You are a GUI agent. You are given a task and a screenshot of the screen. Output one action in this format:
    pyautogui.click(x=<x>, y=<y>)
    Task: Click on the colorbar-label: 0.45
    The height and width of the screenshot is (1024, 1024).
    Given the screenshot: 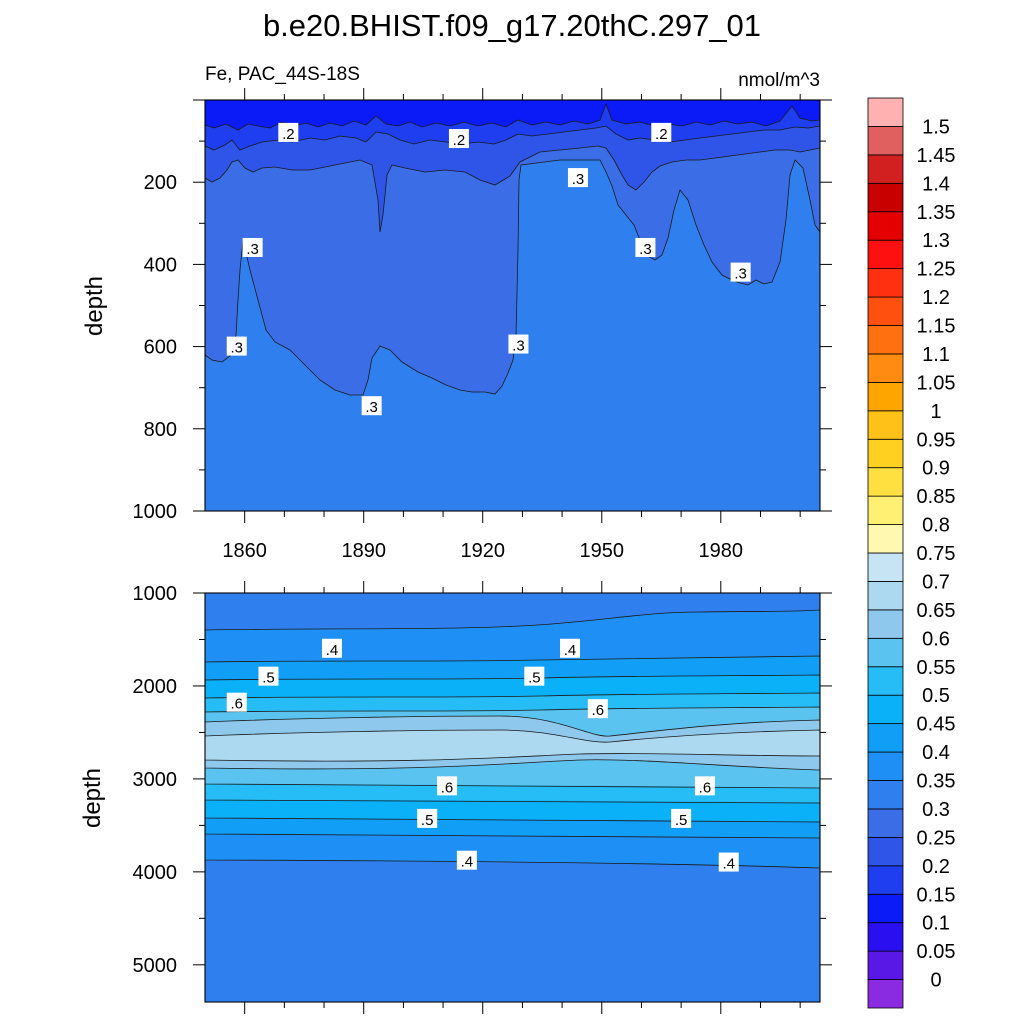 What is the action you would take?
    pyautogui.click(x=936, y=725)
    